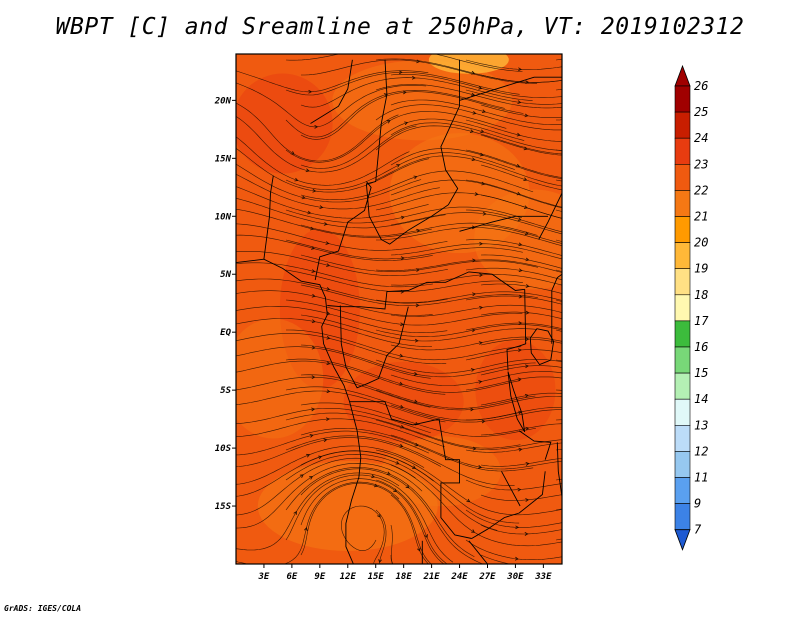 This screenshot has width=800, height=622. Describe the element at coordinates (225, 275) in the screenshot. I see `lat-tick-label: 5N` at that location.